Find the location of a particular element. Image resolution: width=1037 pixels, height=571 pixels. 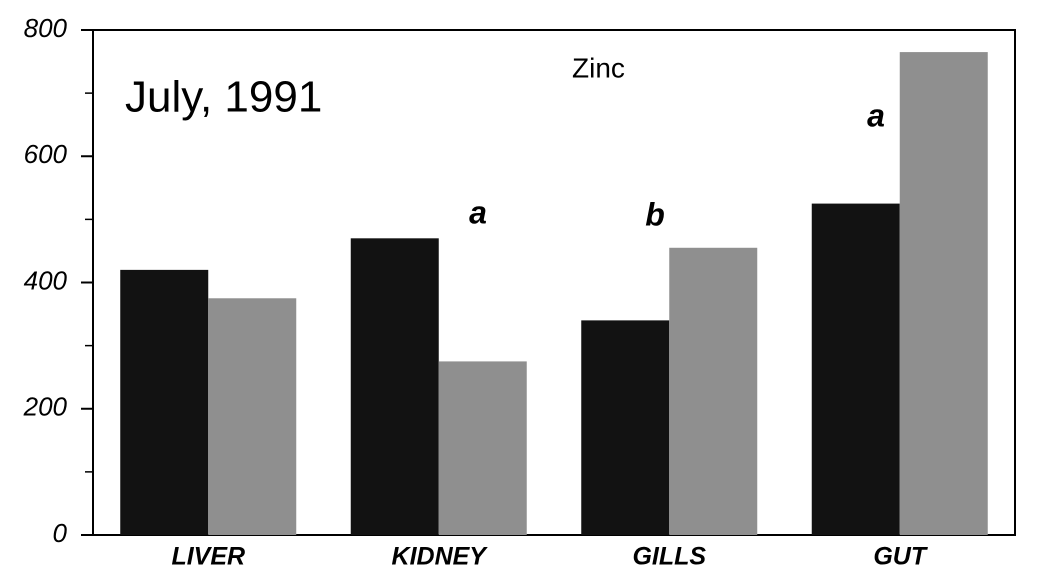

y-tick-label: 800 is located at coordinates (46, 28).